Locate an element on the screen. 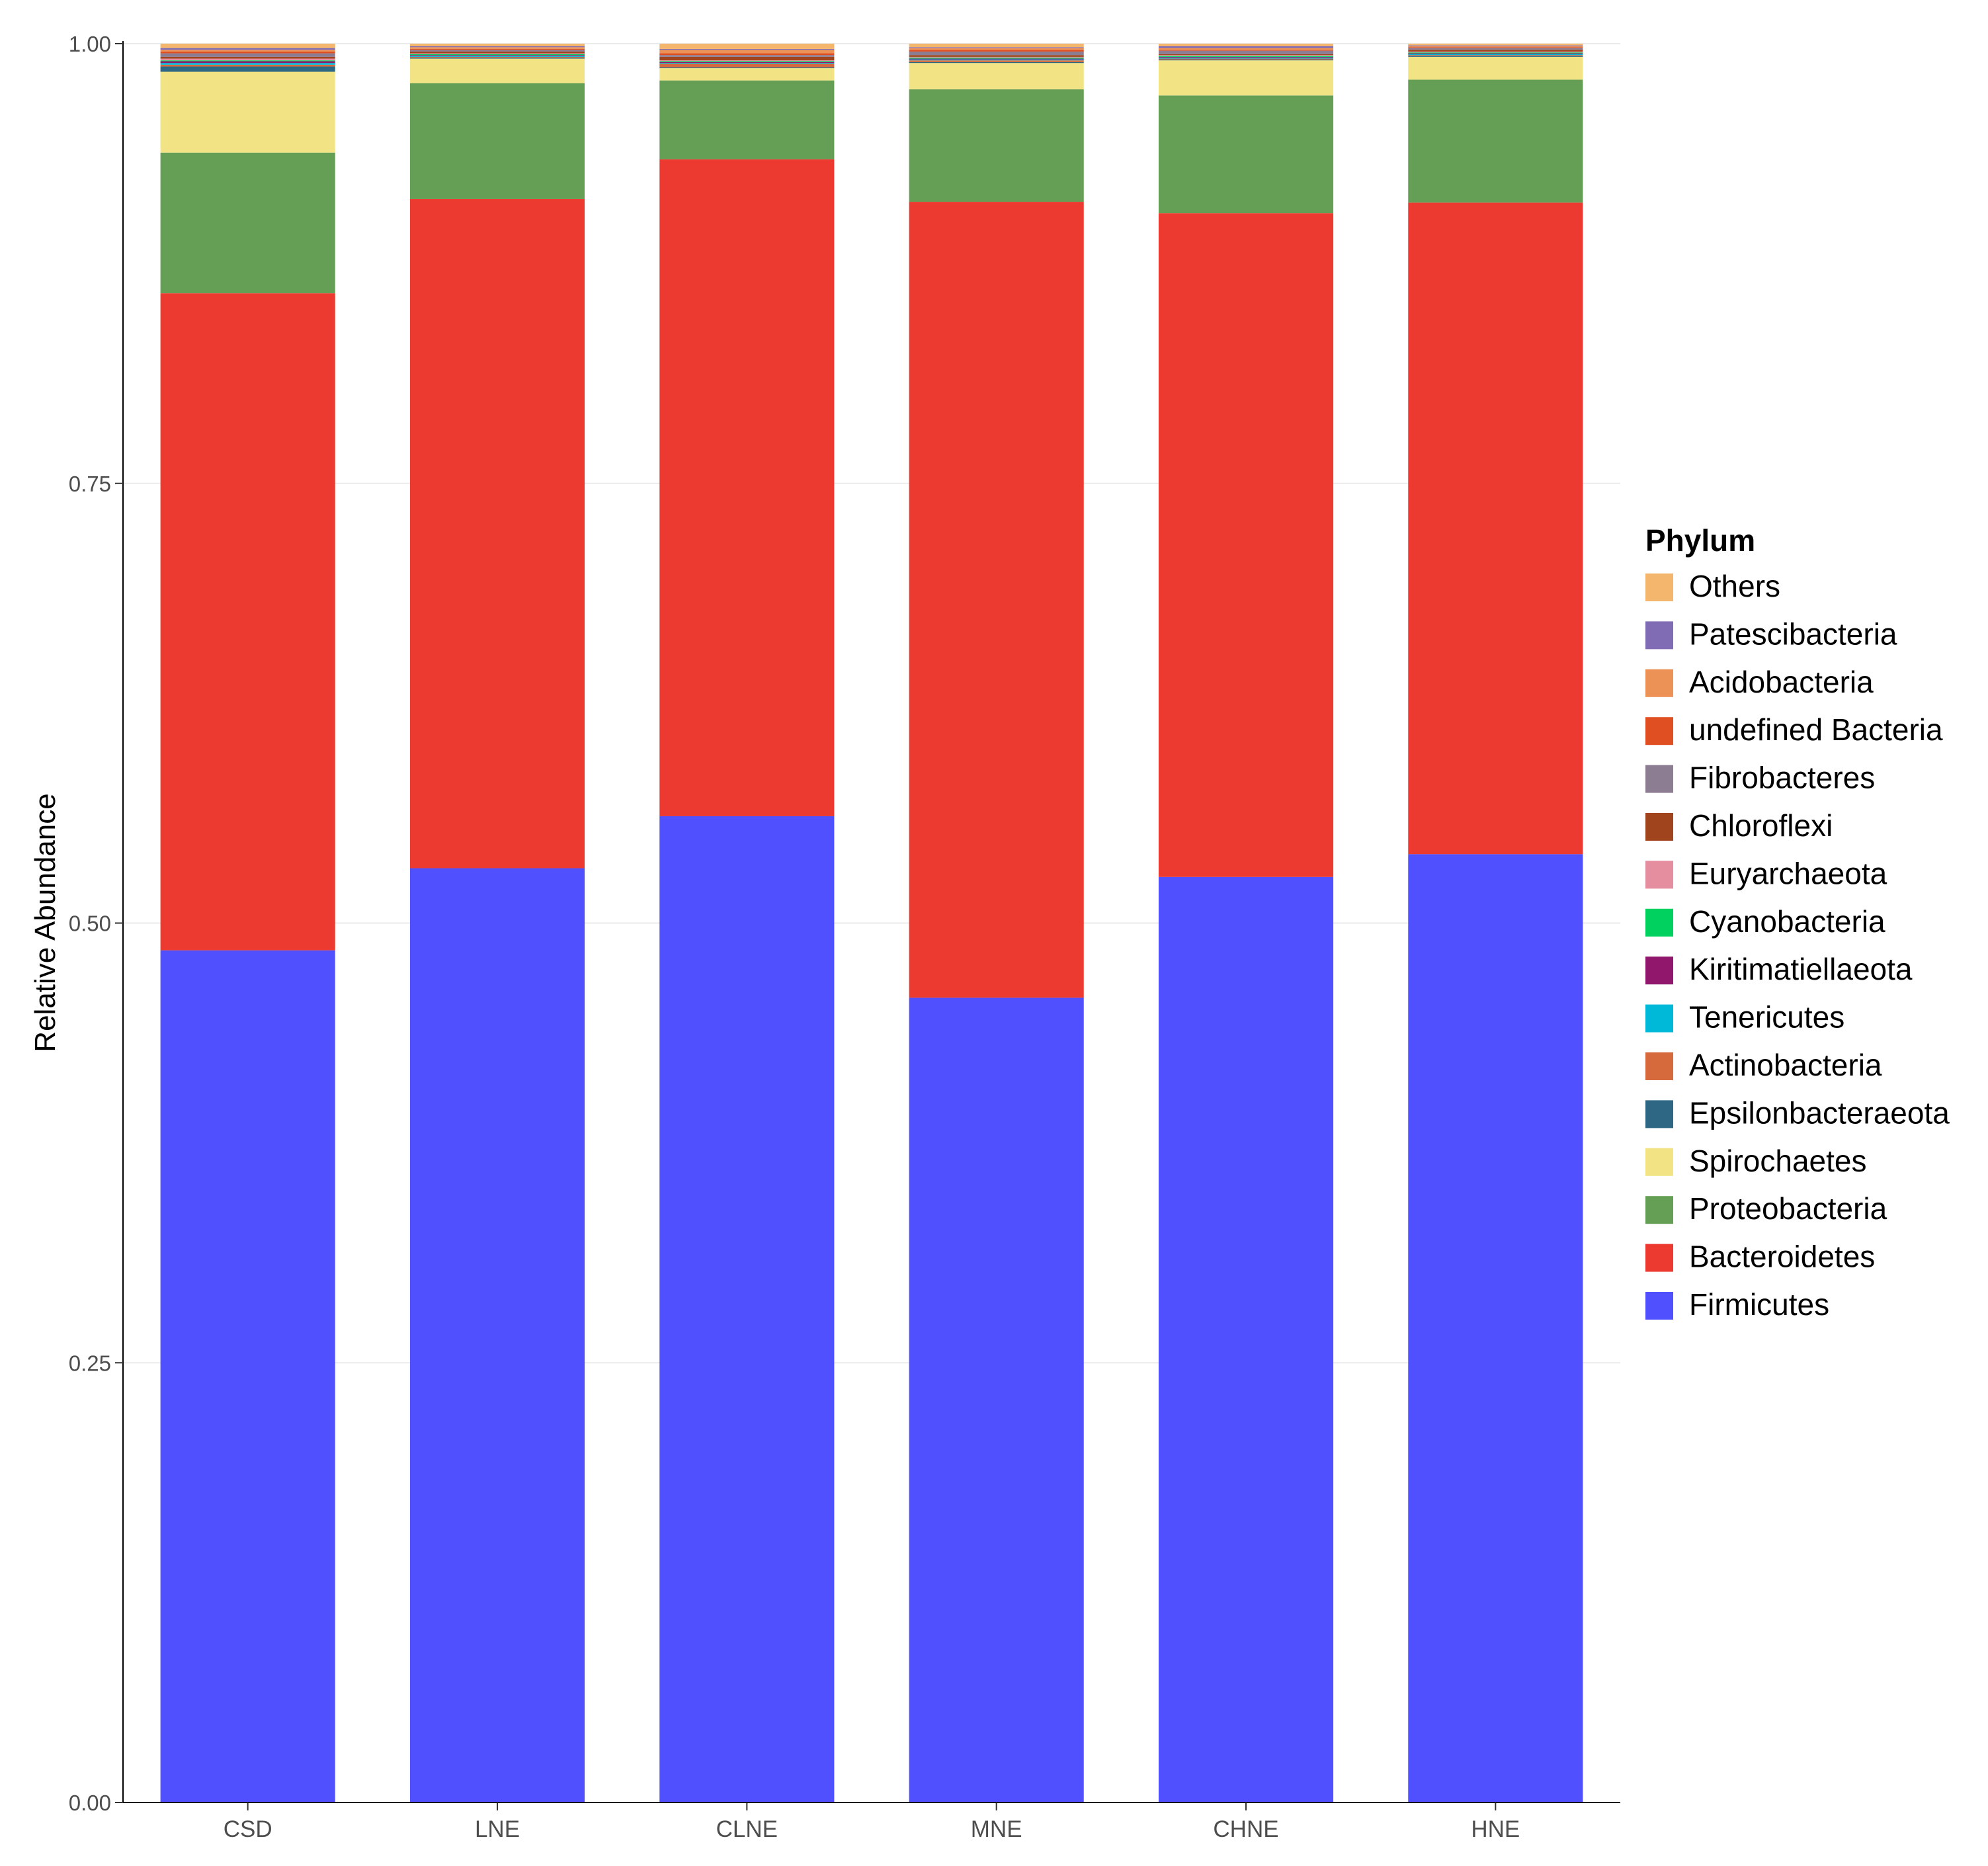 This screenshot has height=1866, width=1988. bar-segment-csd-euryarchaeota is located at coordinates (248, 59).